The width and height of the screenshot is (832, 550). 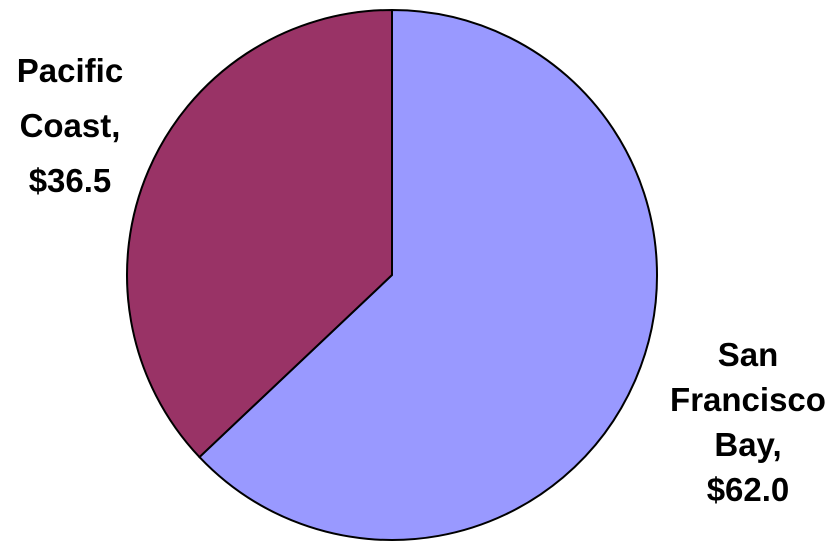 I want to click on data-label-line: $36.5, so click(x=70, y=180).